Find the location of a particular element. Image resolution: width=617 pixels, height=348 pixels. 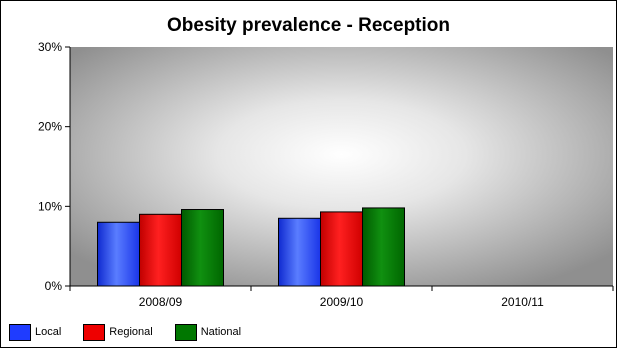

x-tick-label: 2008/09 is located at coordinates (161, 302).